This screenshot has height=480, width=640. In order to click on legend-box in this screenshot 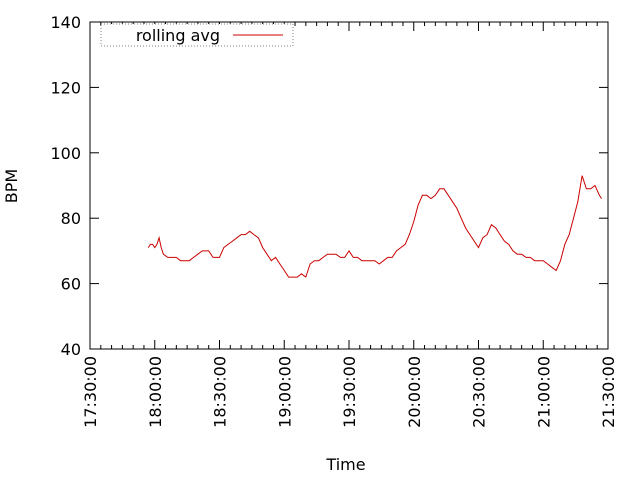, I will do `click(197, 35)`.